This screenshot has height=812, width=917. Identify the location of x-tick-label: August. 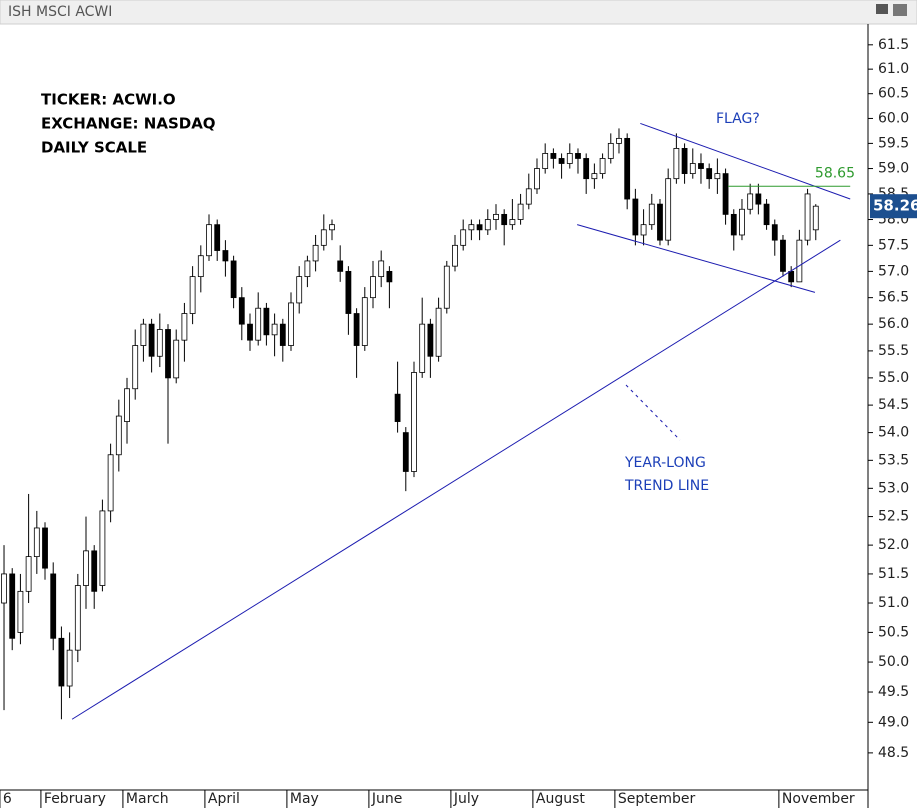
(561, 799).